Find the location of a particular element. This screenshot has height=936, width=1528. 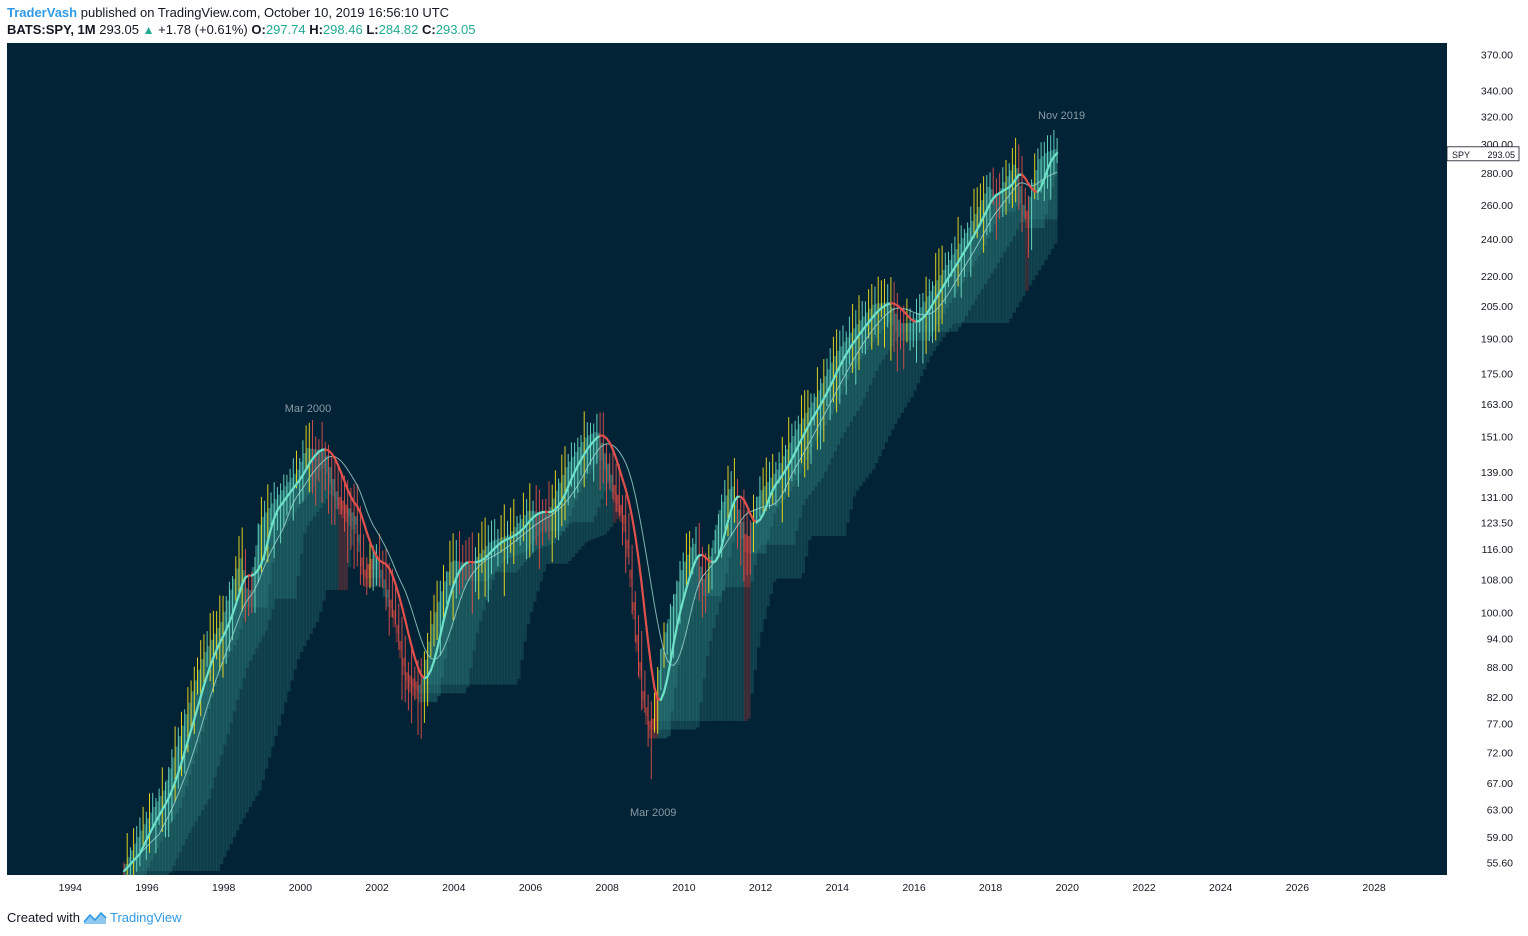

close-label: C: is located at coordinates (429, 29).